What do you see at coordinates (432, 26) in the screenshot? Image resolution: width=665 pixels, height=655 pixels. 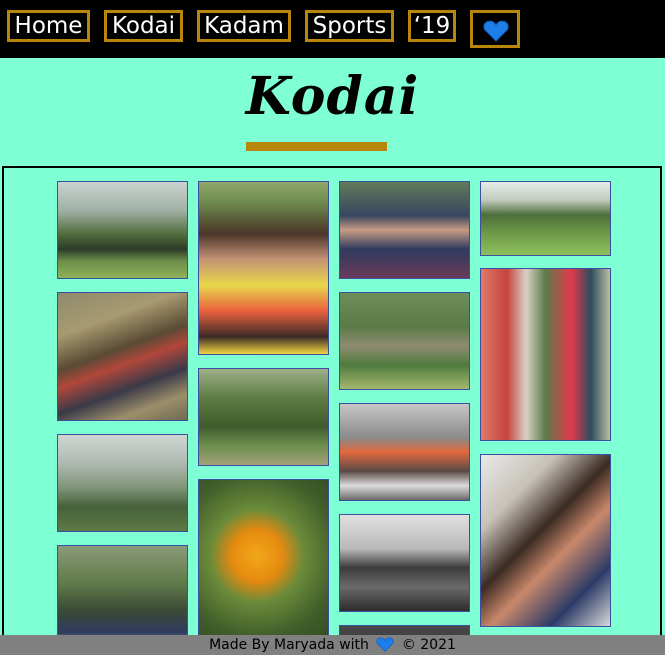 I see `nav-19-button: ‘19` at bounding box center [432, 26].